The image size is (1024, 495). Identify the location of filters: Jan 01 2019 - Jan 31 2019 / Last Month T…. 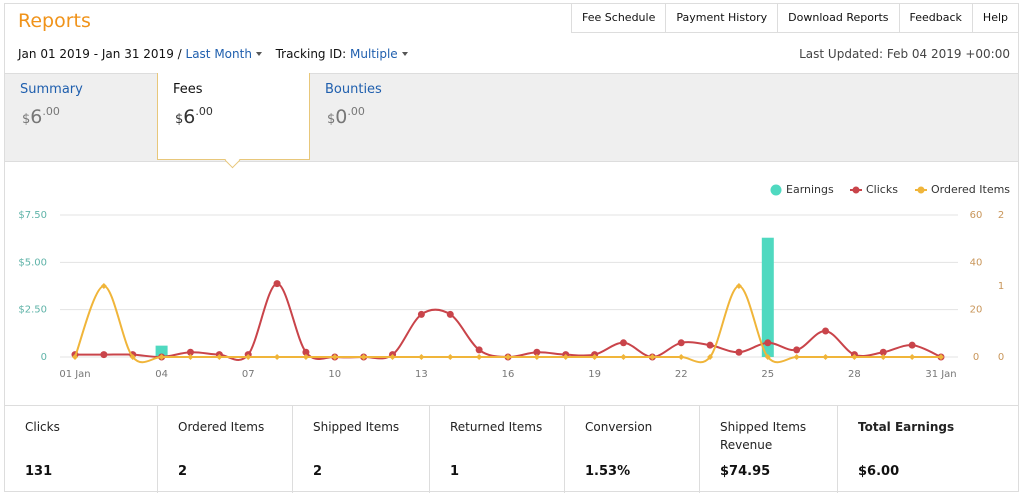
(216, 54).